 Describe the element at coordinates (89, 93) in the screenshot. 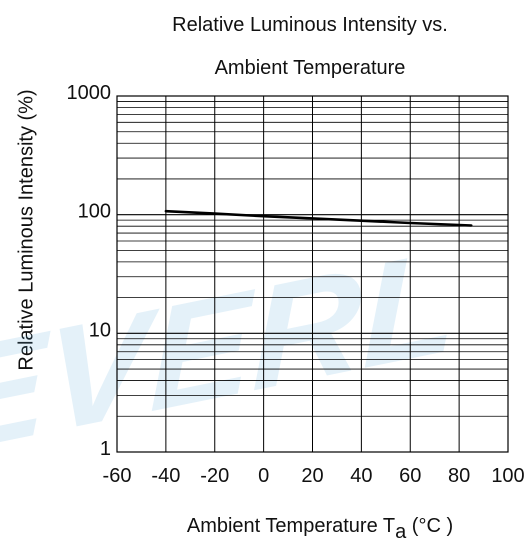

I see `y-tick-label: 1000` at that location.